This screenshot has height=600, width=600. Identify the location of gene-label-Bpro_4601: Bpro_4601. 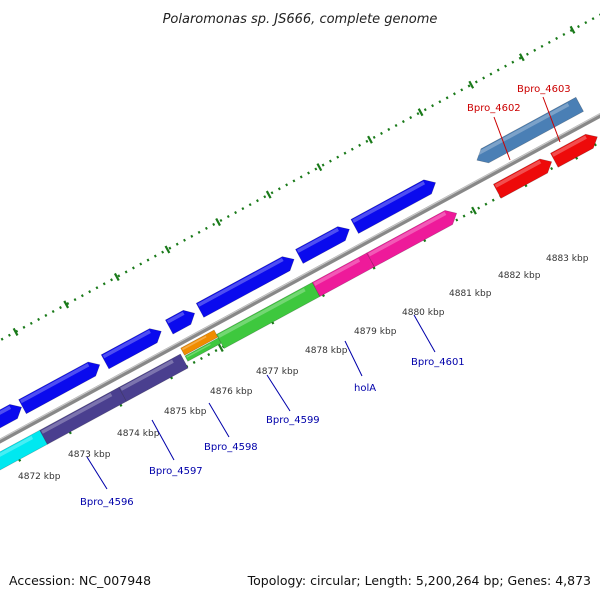
(438, 362).